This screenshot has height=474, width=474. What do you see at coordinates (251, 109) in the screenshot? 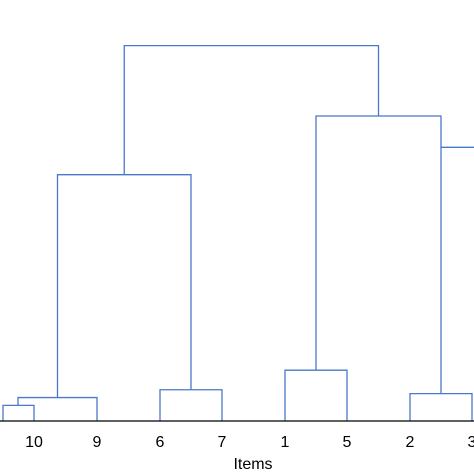
I see `link-m_root` at bounding box center [251, 109].